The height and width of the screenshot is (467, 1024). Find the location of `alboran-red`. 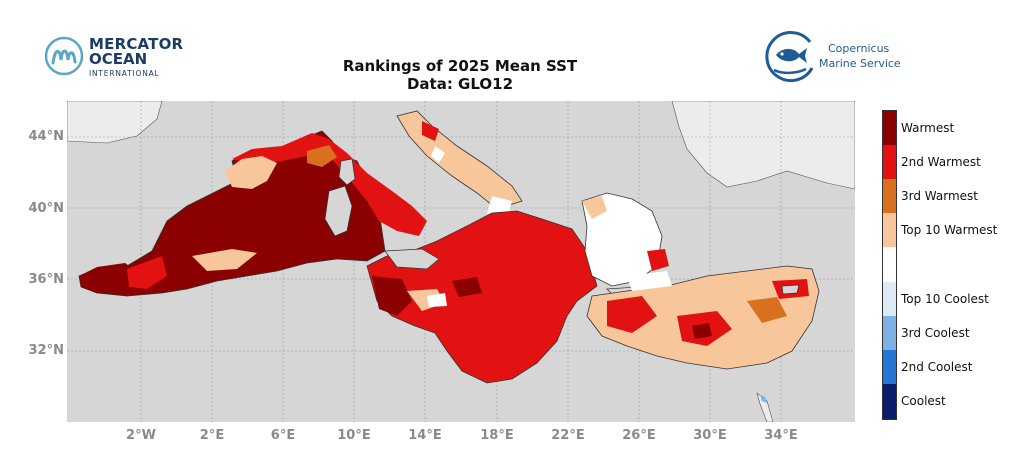

alboran-red is located at coordinates (147, 272).